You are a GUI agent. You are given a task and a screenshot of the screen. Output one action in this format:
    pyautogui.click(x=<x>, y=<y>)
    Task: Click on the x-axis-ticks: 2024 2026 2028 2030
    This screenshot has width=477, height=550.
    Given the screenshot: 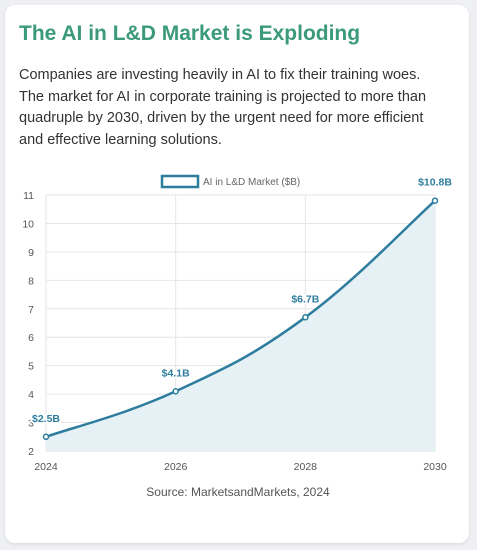 What is the action you would take?
    pyautogui.click(x=240, y=467)
    